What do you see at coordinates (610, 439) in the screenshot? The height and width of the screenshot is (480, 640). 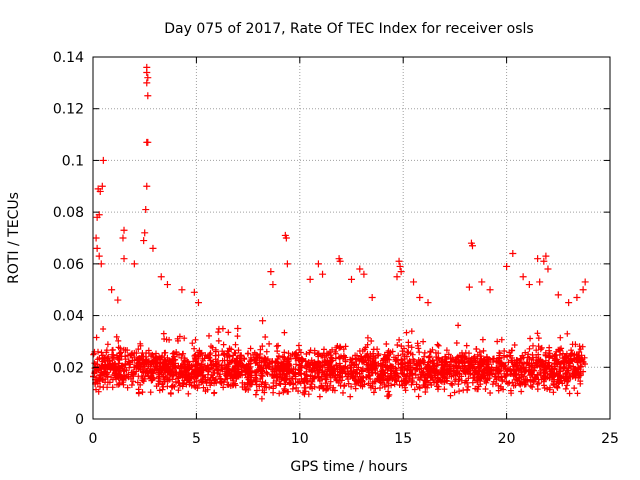 I see `x-tick-label: 25` at bounding box center [610, 439].